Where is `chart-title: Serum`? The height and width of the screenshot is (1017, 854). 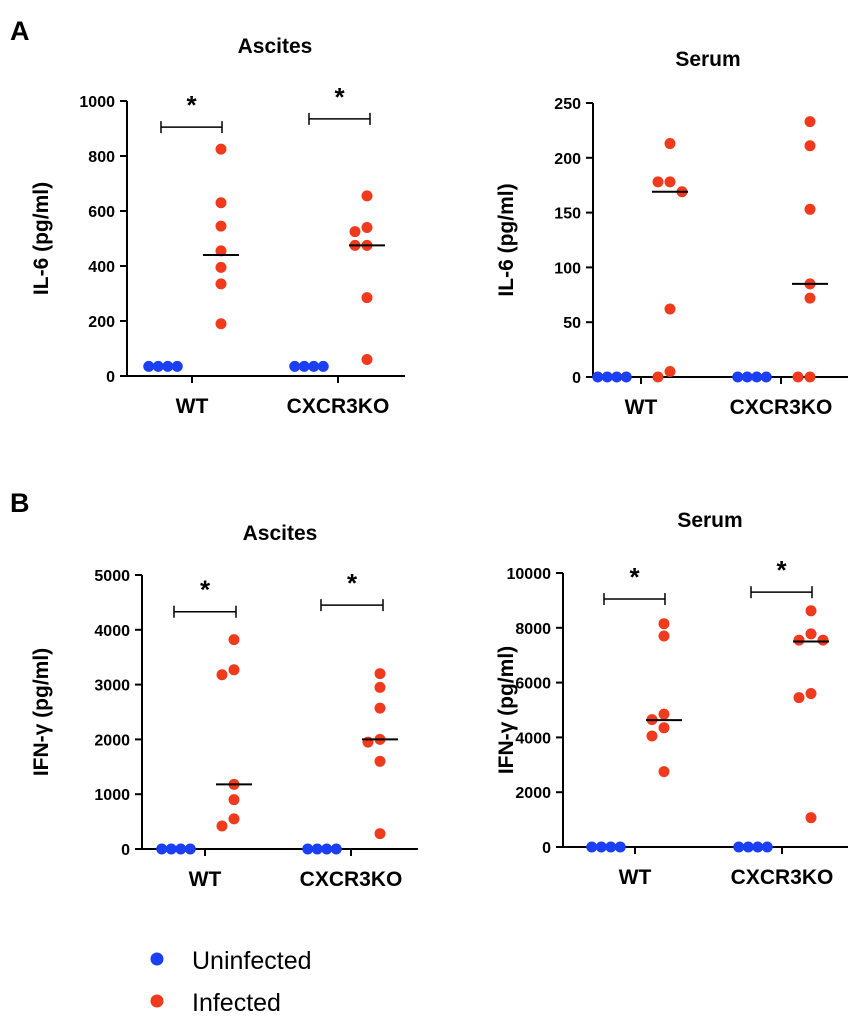 chart-title: Serum is located at coordinates (707, 59).